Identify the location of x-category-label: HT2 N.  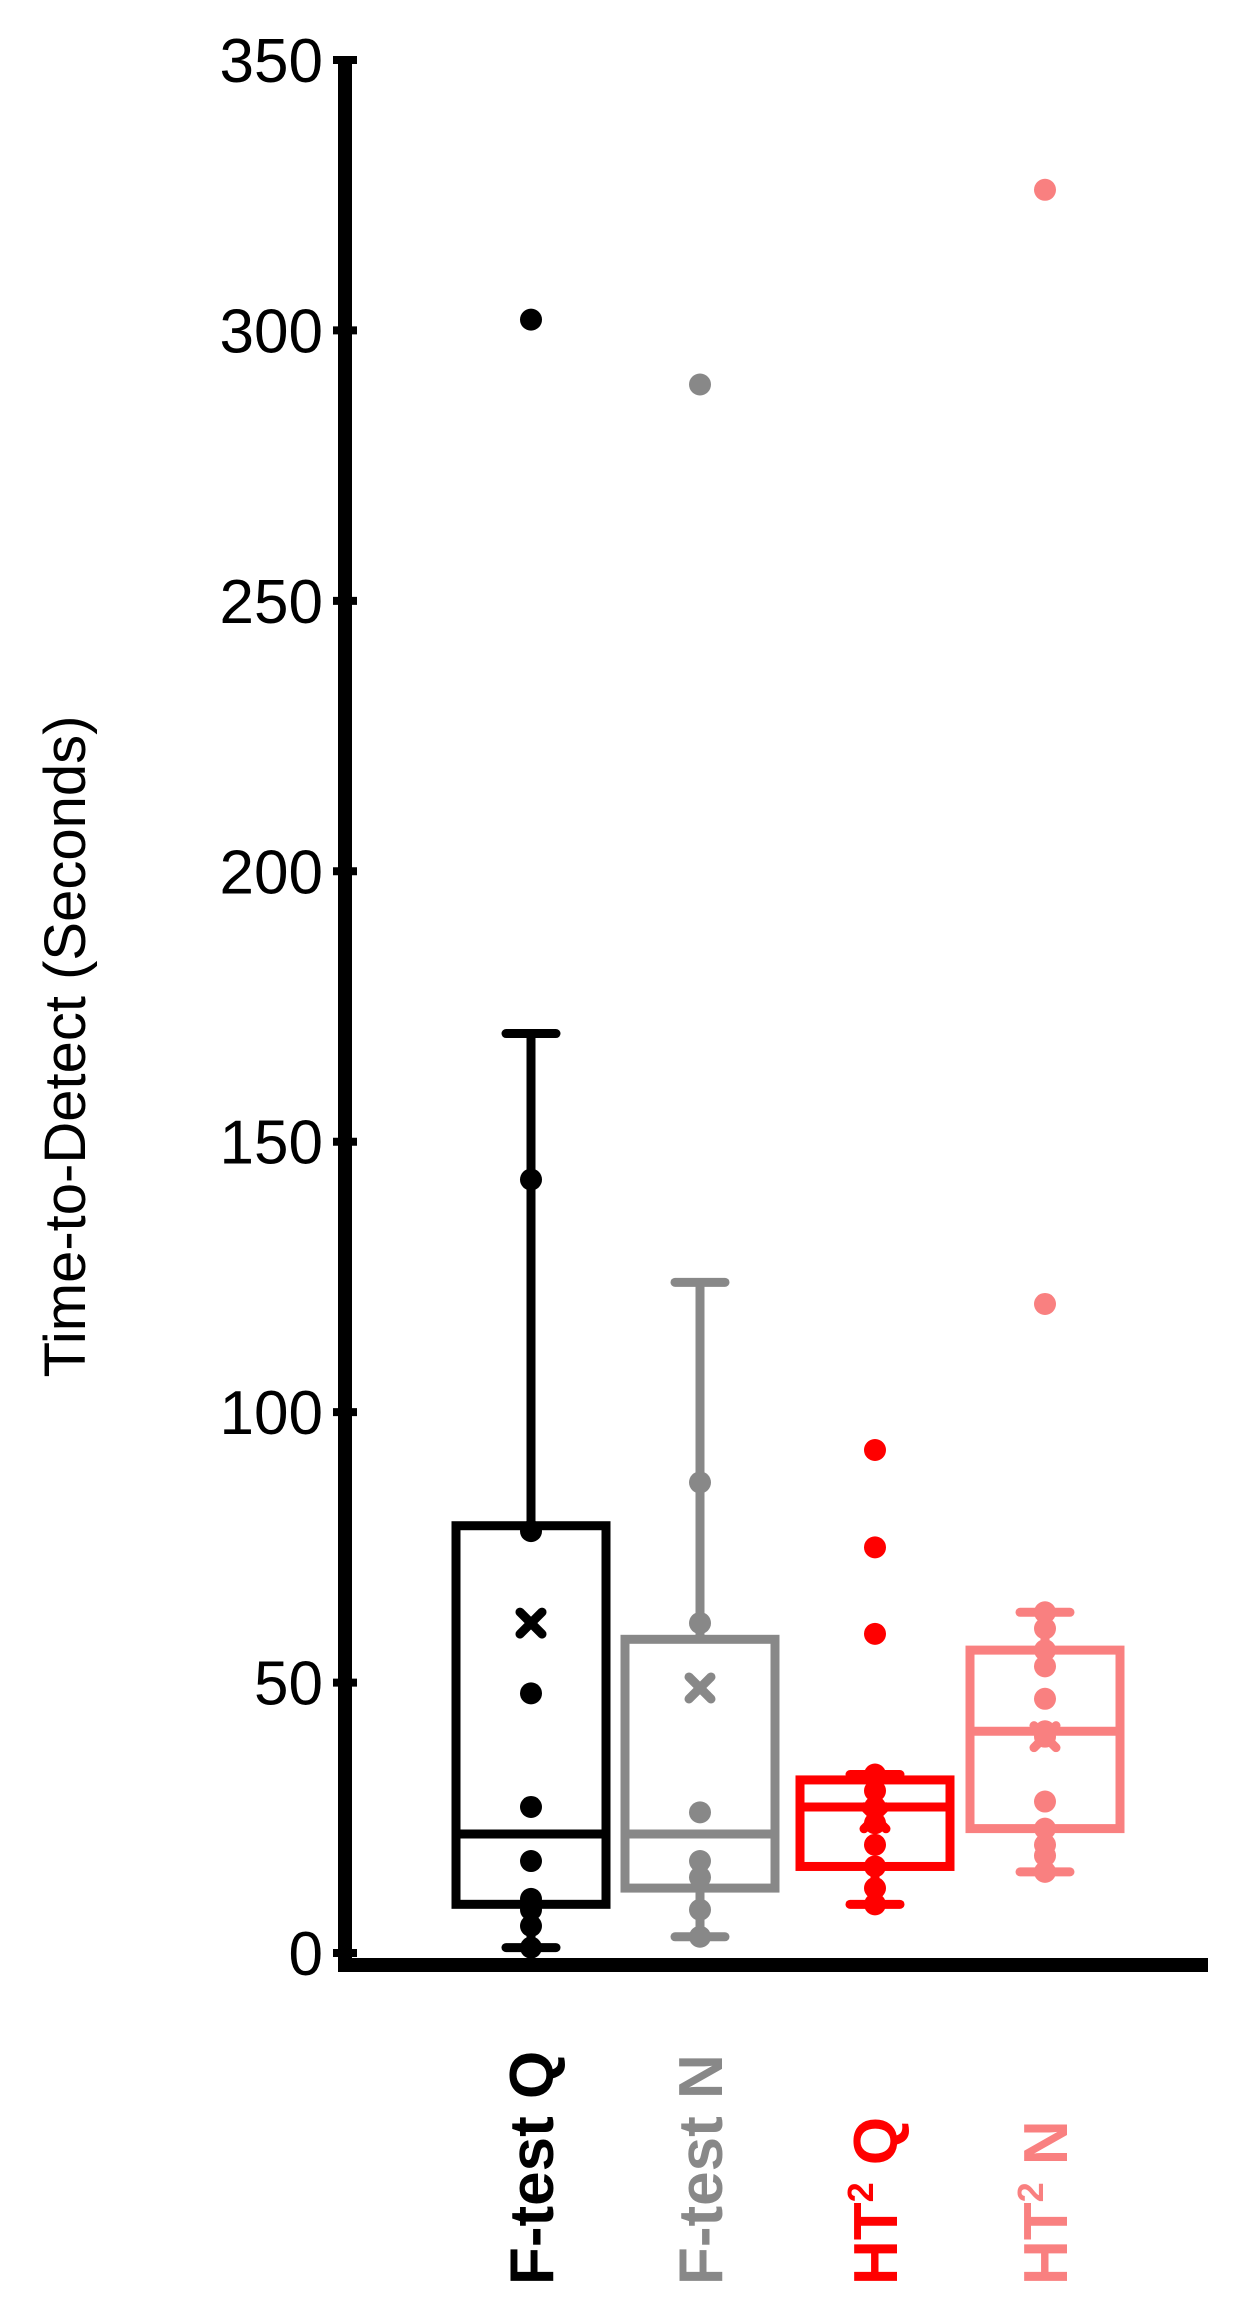
(1045, 2202).